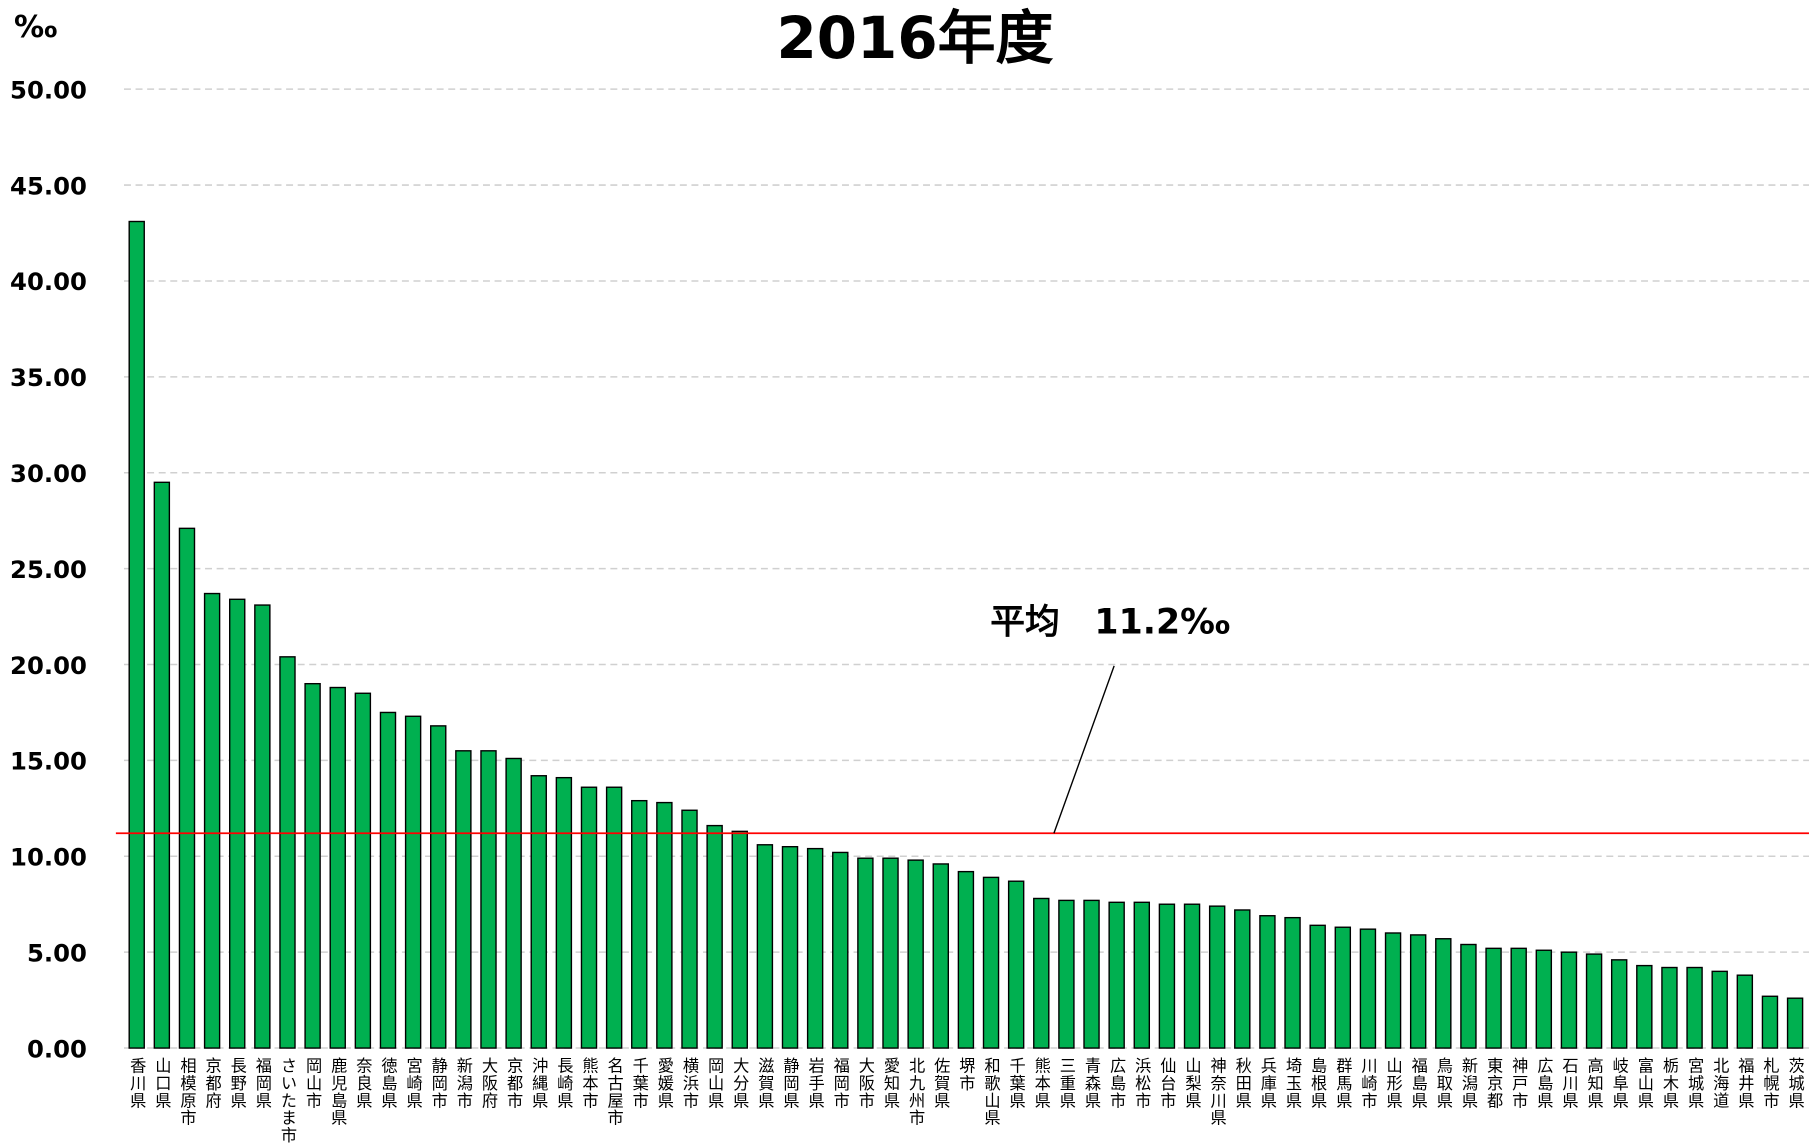 Image resolution: width=1816 pixels, height=1148 pixels. What do you see at coordinates (1694, 1083) in the screenshot?
I see `x-tick-label: 宮城県` at bounding box center [1694, 1083].